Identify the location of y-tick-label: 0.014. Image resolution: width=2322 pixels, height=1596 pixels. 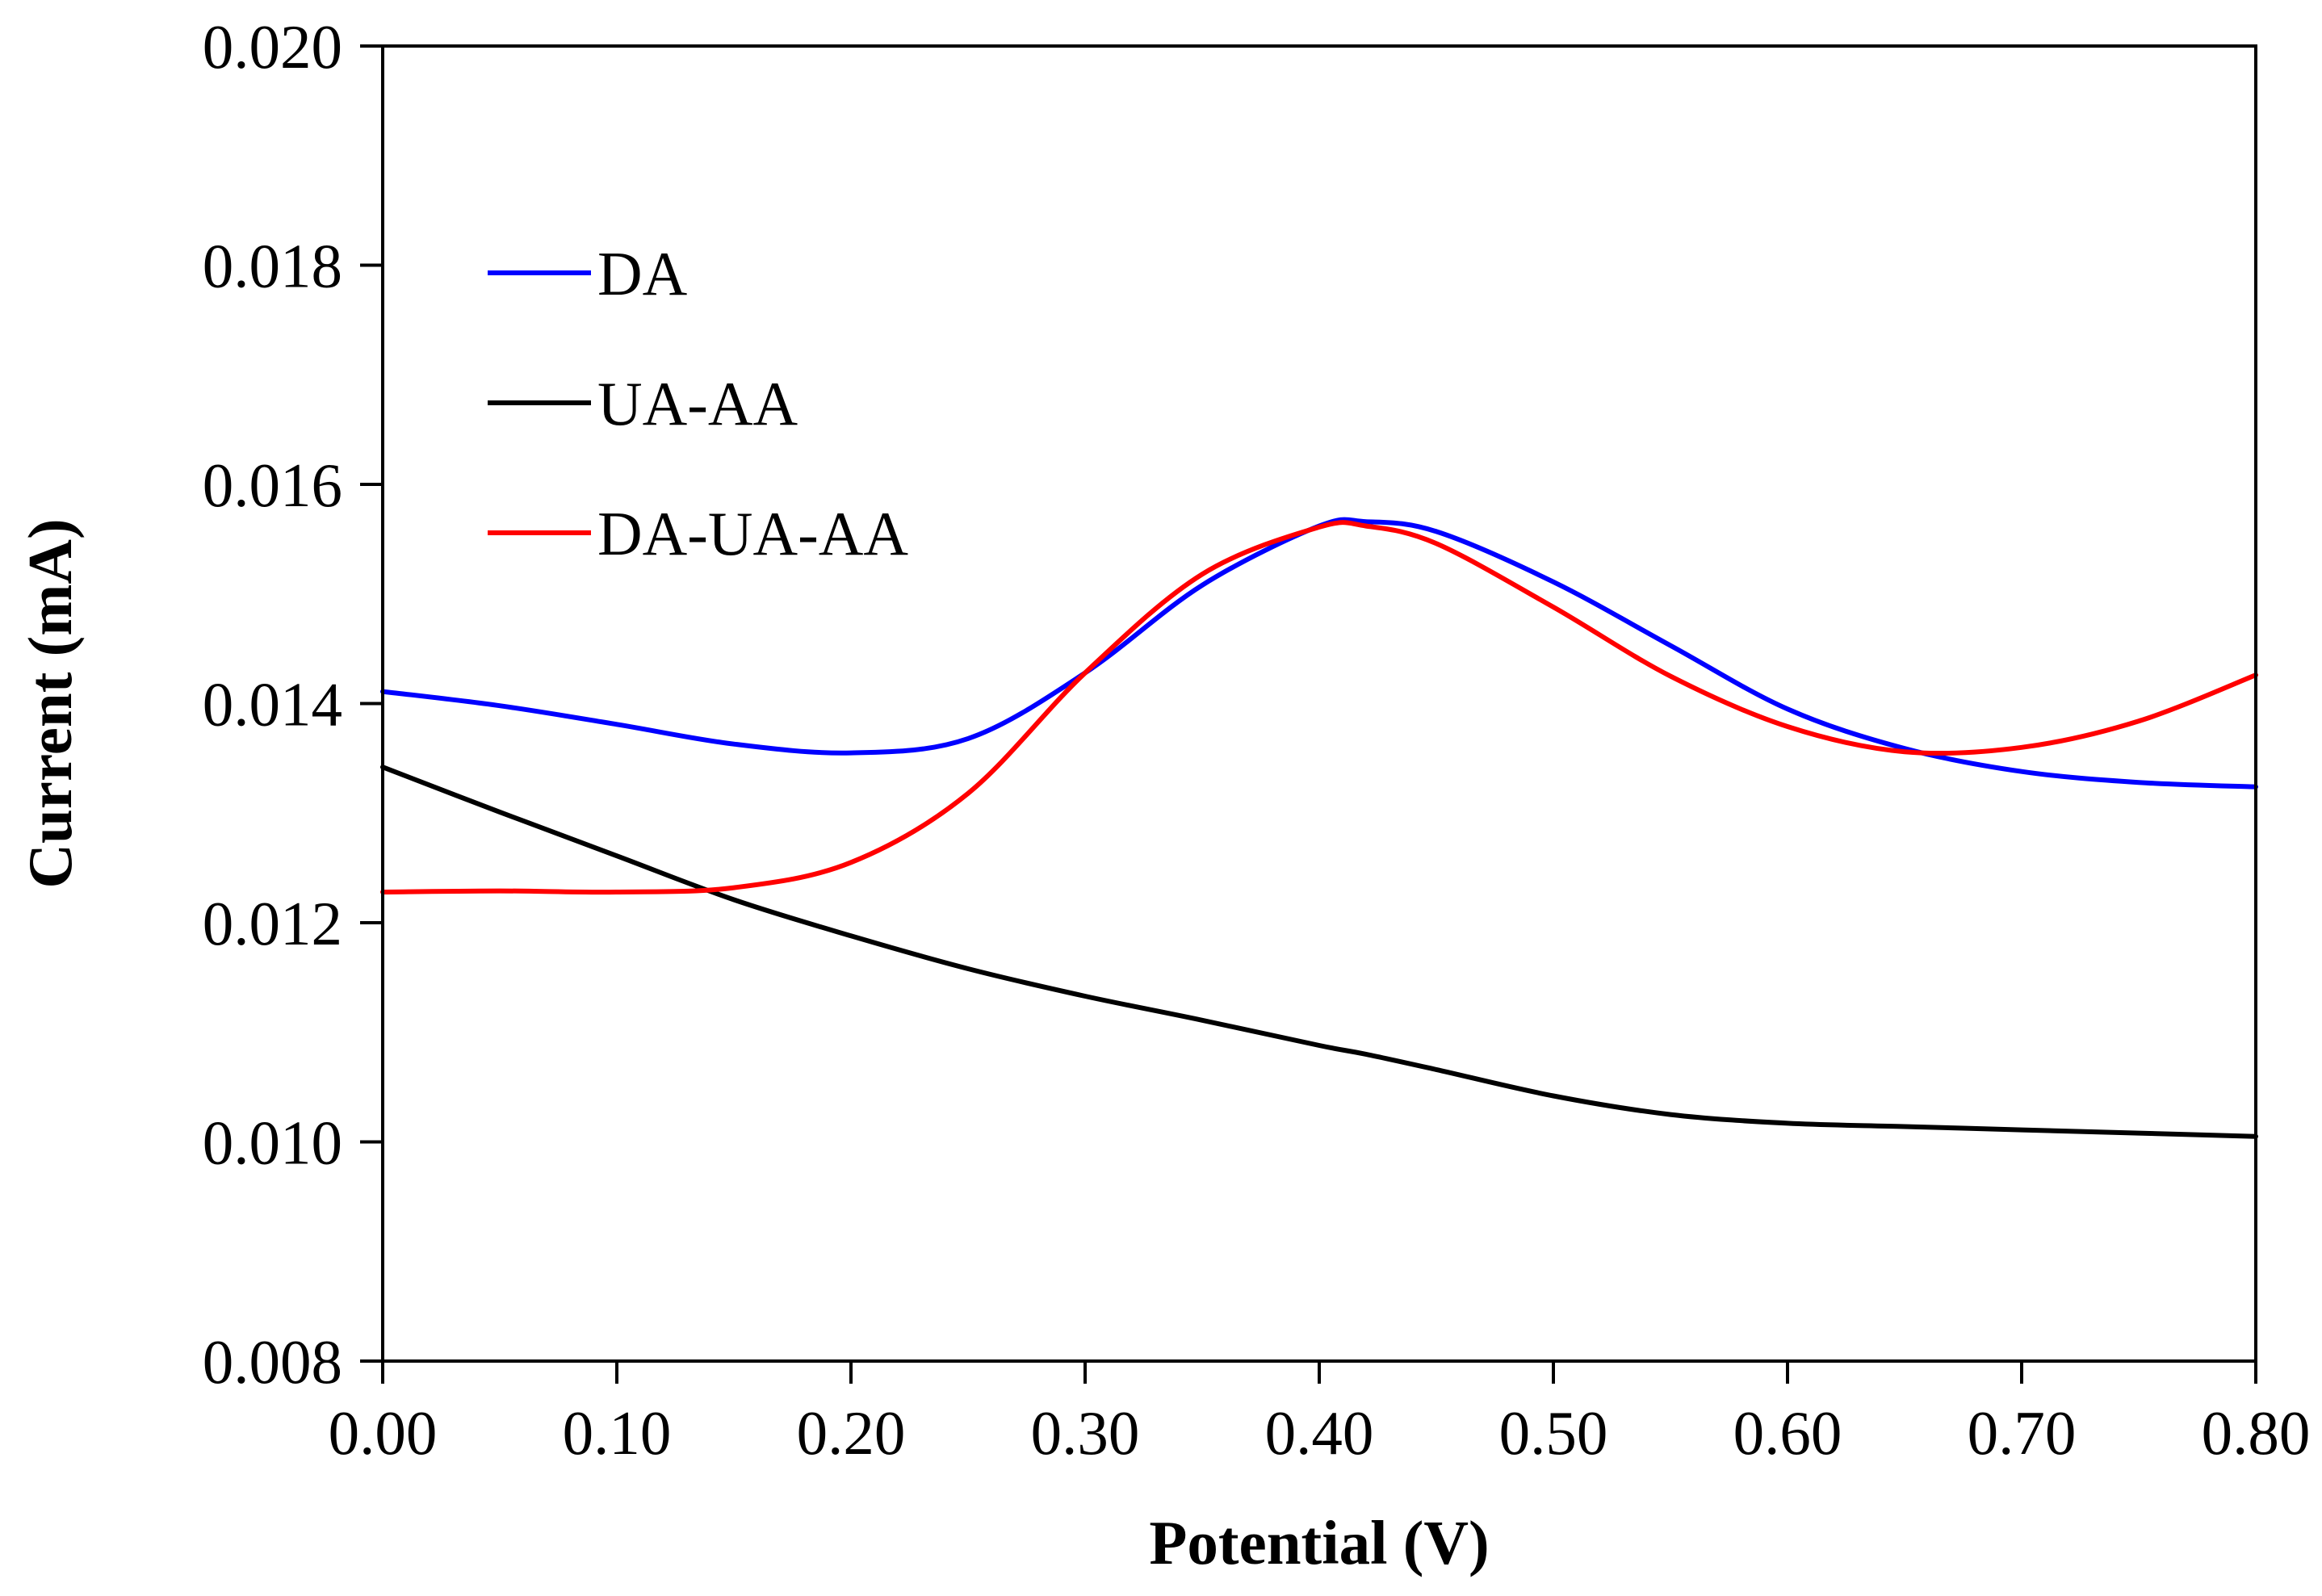
(273, 704).